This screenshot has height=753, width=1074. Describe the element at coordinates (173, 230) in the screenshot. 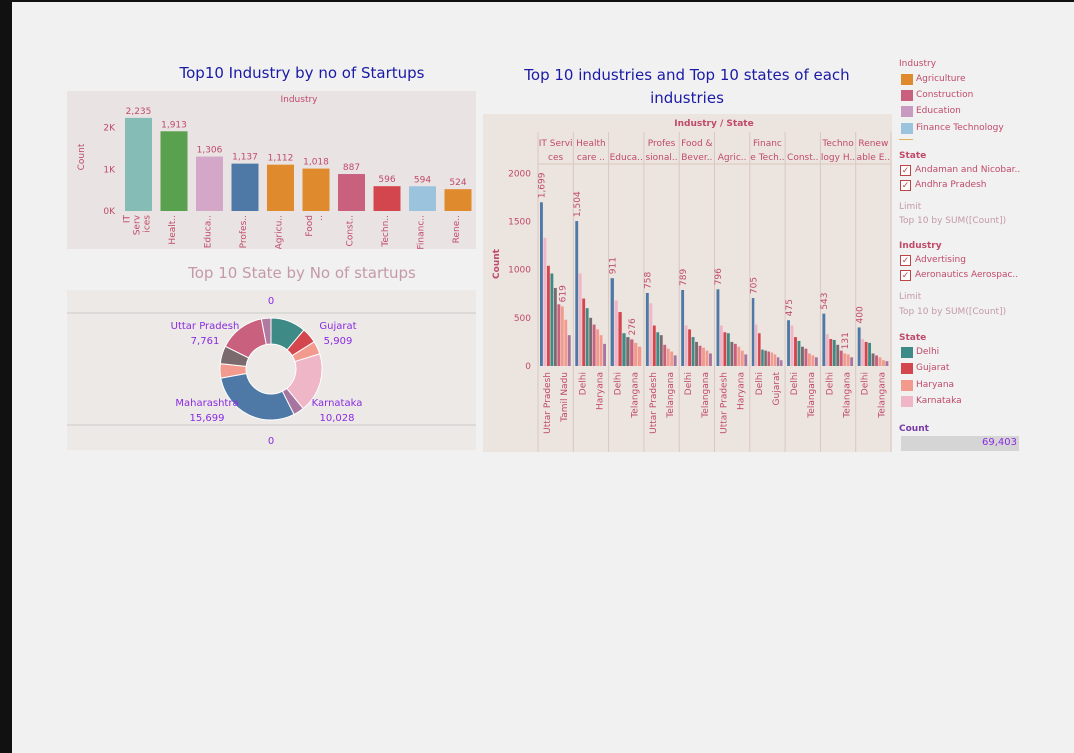

I see `bar-category-label: Healt..` at that location.